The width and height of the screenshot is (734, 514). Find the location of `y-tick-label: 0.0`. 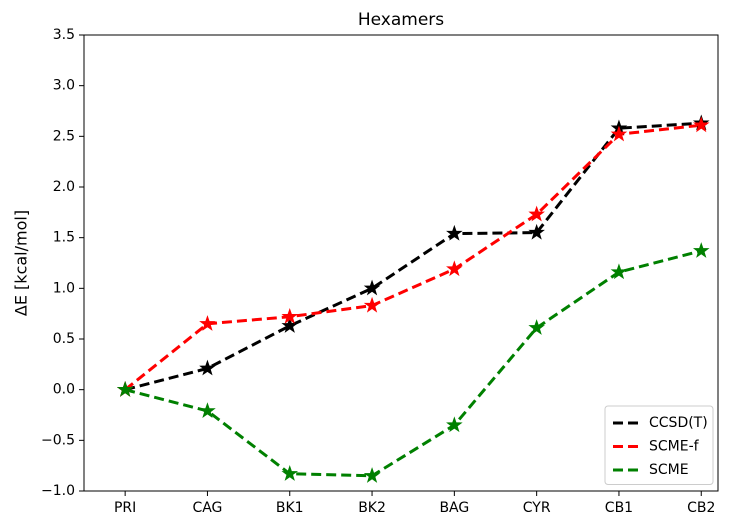

y-tick-label: 0.0 is located at coordinates (64, 390).